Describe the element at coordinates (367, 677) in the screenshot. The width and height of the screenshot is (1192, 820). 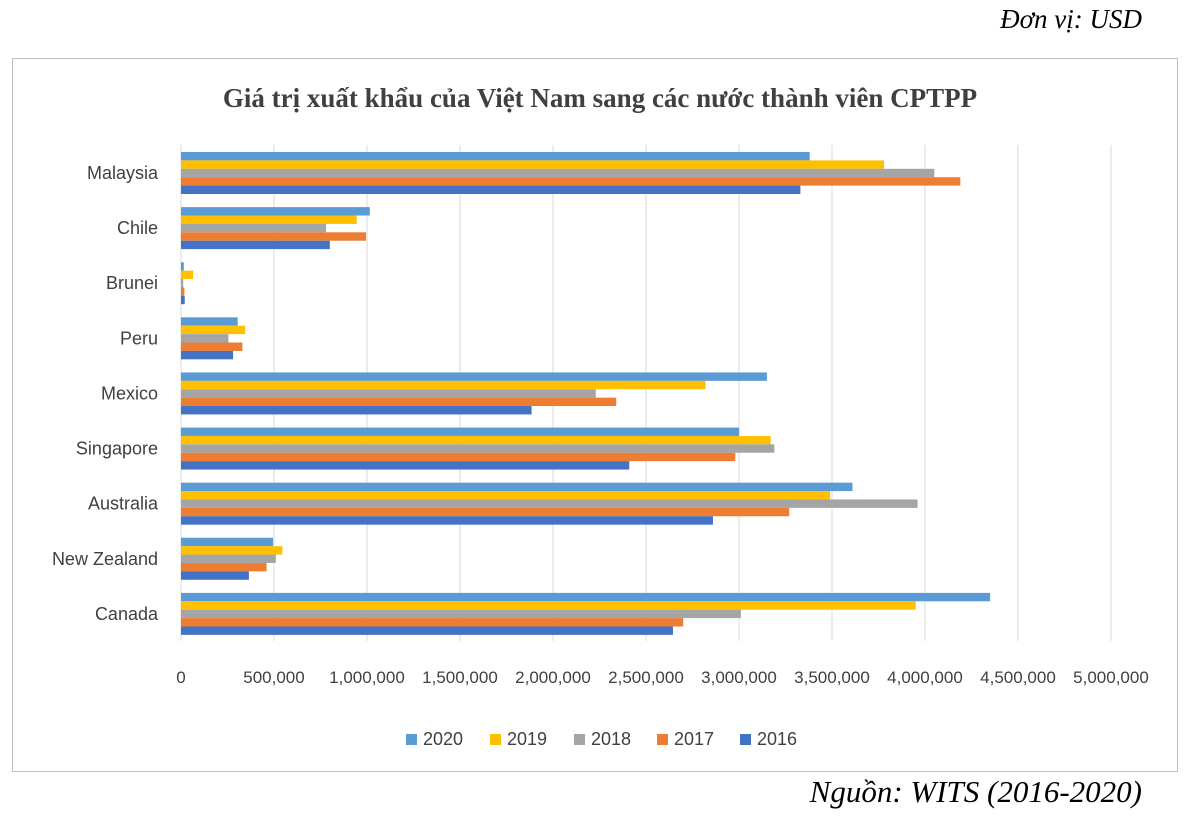
I see `x-tick-label: 1,000,000` at that location.